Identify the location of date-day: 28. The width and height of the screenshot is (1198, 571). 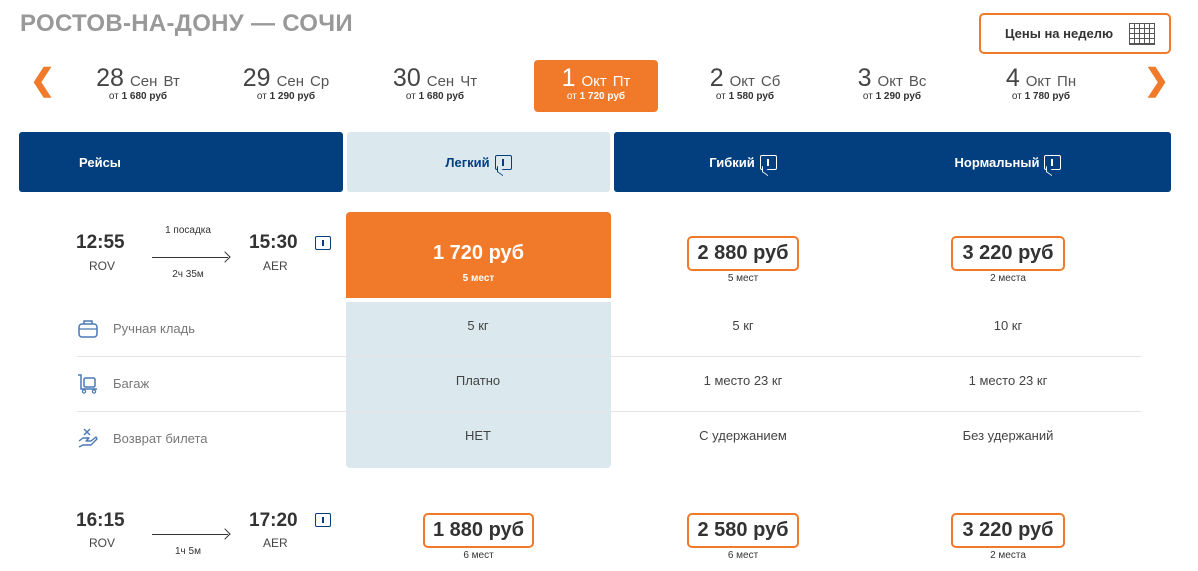
(110, 78).